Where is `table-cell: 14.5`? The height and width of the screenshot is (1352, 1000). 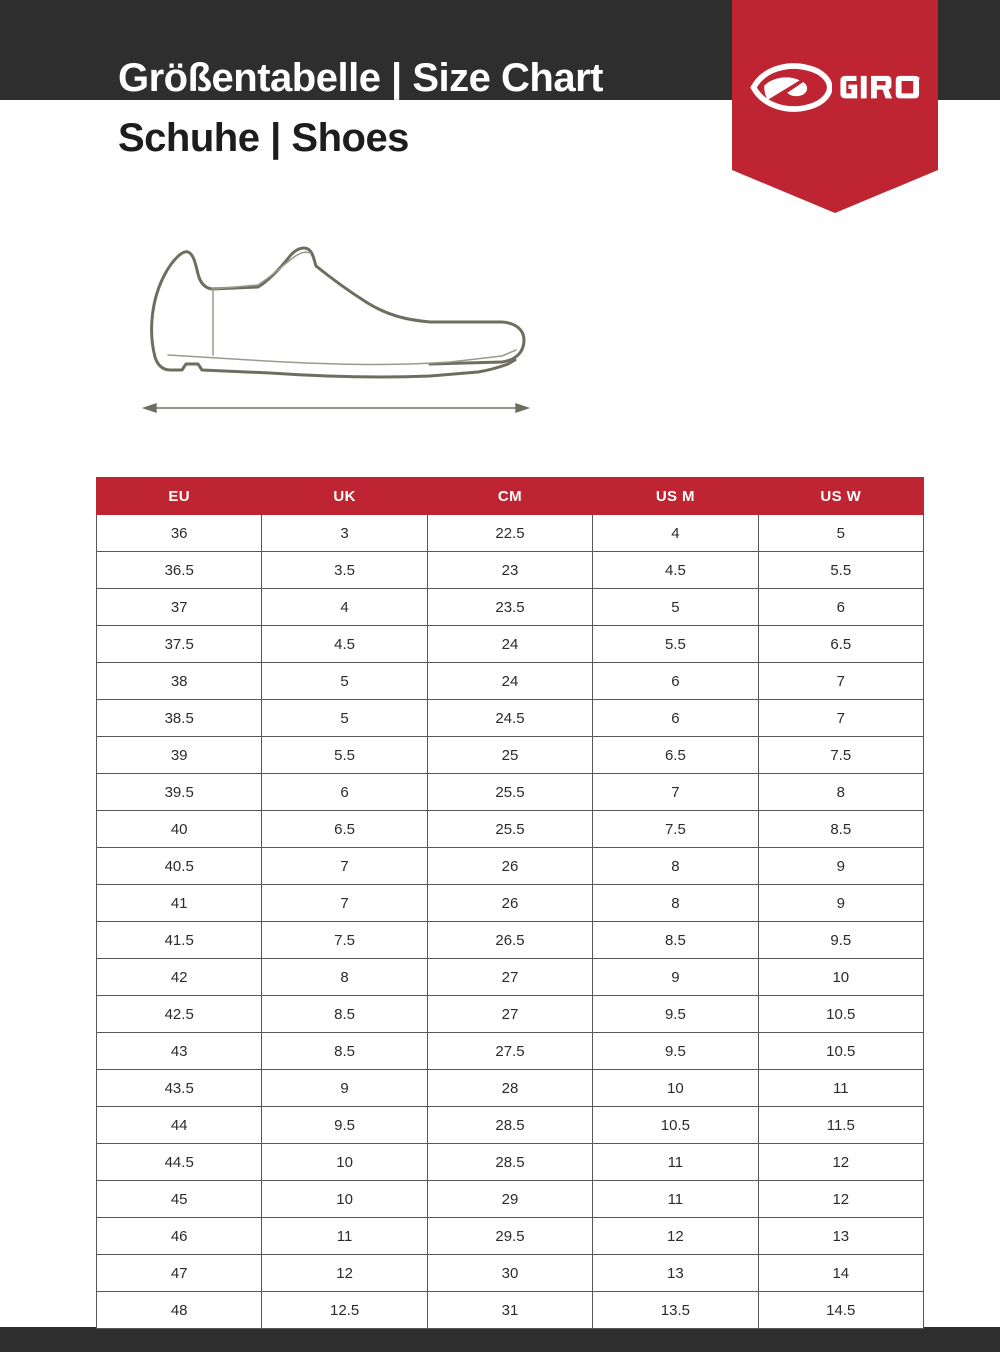
table-cell: 14.5 is located at coordinates (841, 1310).